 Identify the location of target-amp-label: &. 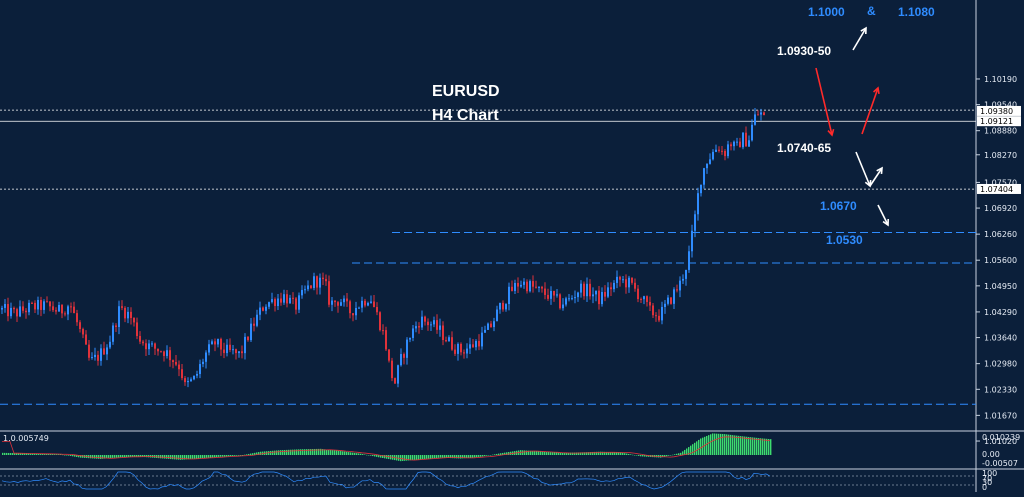
(871, 11).